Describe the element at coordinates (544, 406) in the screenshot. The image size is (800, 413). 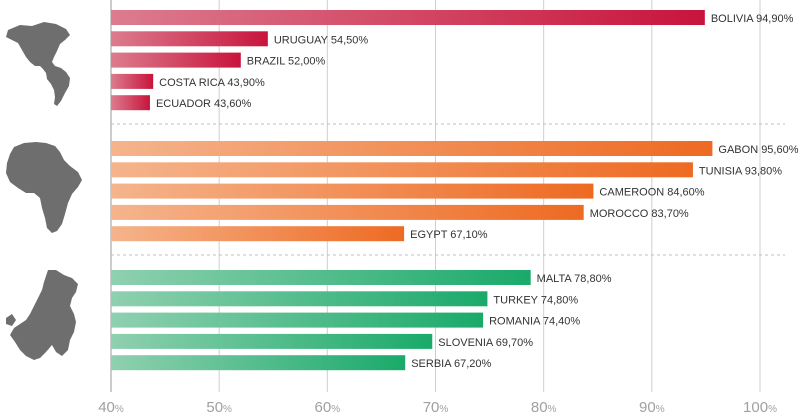
I see `x-tick-label: 80%` at that location.